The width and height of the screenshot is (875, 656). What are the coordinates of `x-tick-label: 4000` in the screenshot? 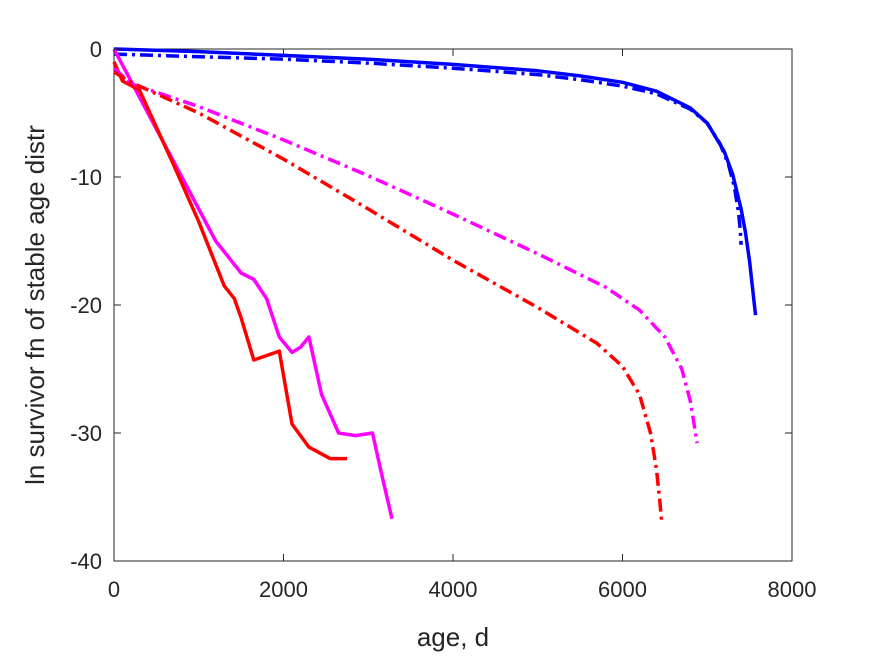 It's located at (453, 589).